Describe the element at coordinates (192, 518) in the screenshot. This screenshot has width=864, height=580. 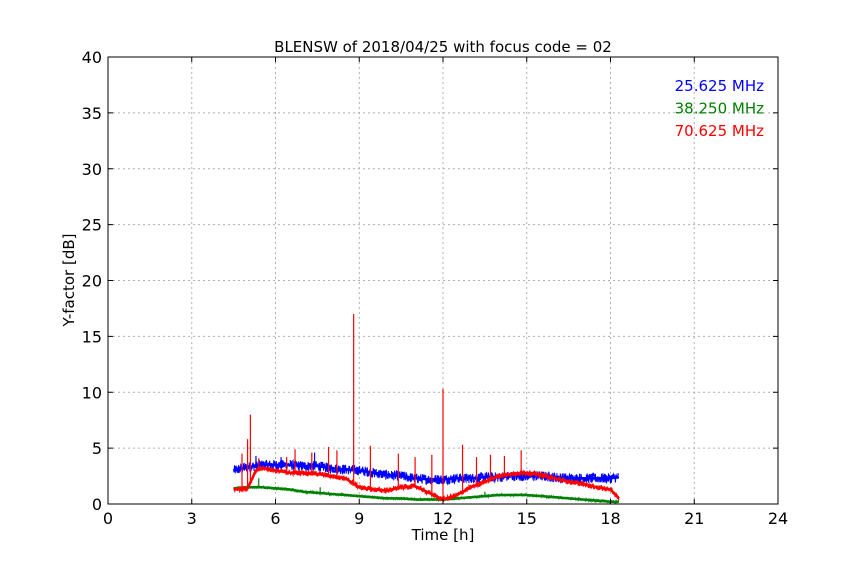
I see `x-tick-label: 3` at that location.